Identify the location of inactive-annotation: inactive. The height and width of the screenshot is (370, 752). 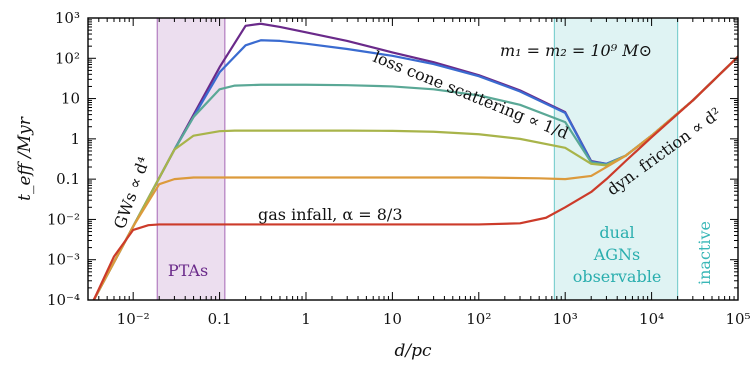
(704, 253).